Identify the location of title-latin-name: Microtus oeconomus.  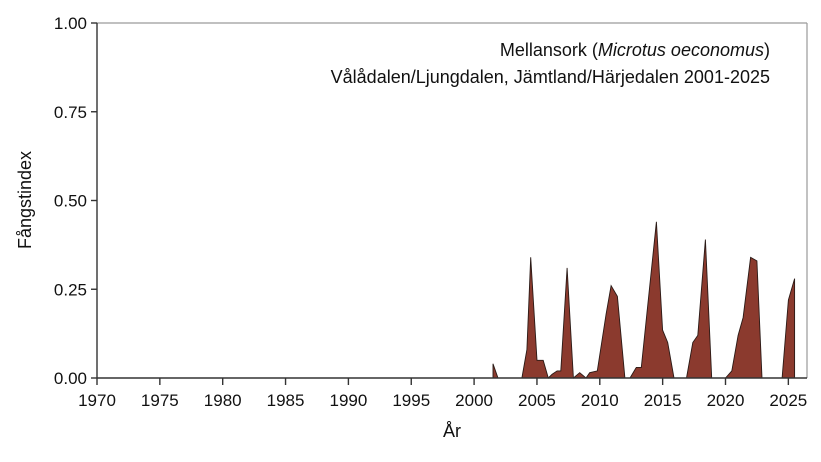
(681, 50).